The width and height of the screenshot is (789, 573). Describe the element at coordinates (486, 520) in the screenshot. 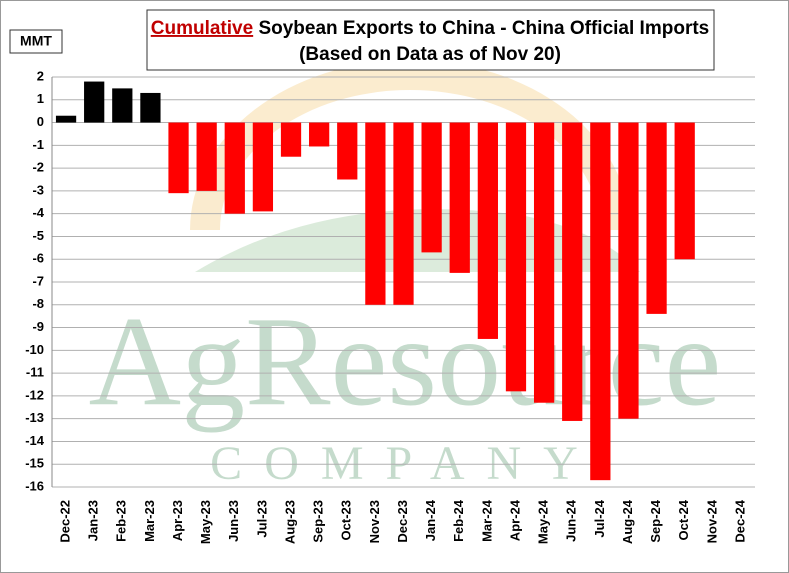

I see `x-tick-label: Mar-24` at that location.